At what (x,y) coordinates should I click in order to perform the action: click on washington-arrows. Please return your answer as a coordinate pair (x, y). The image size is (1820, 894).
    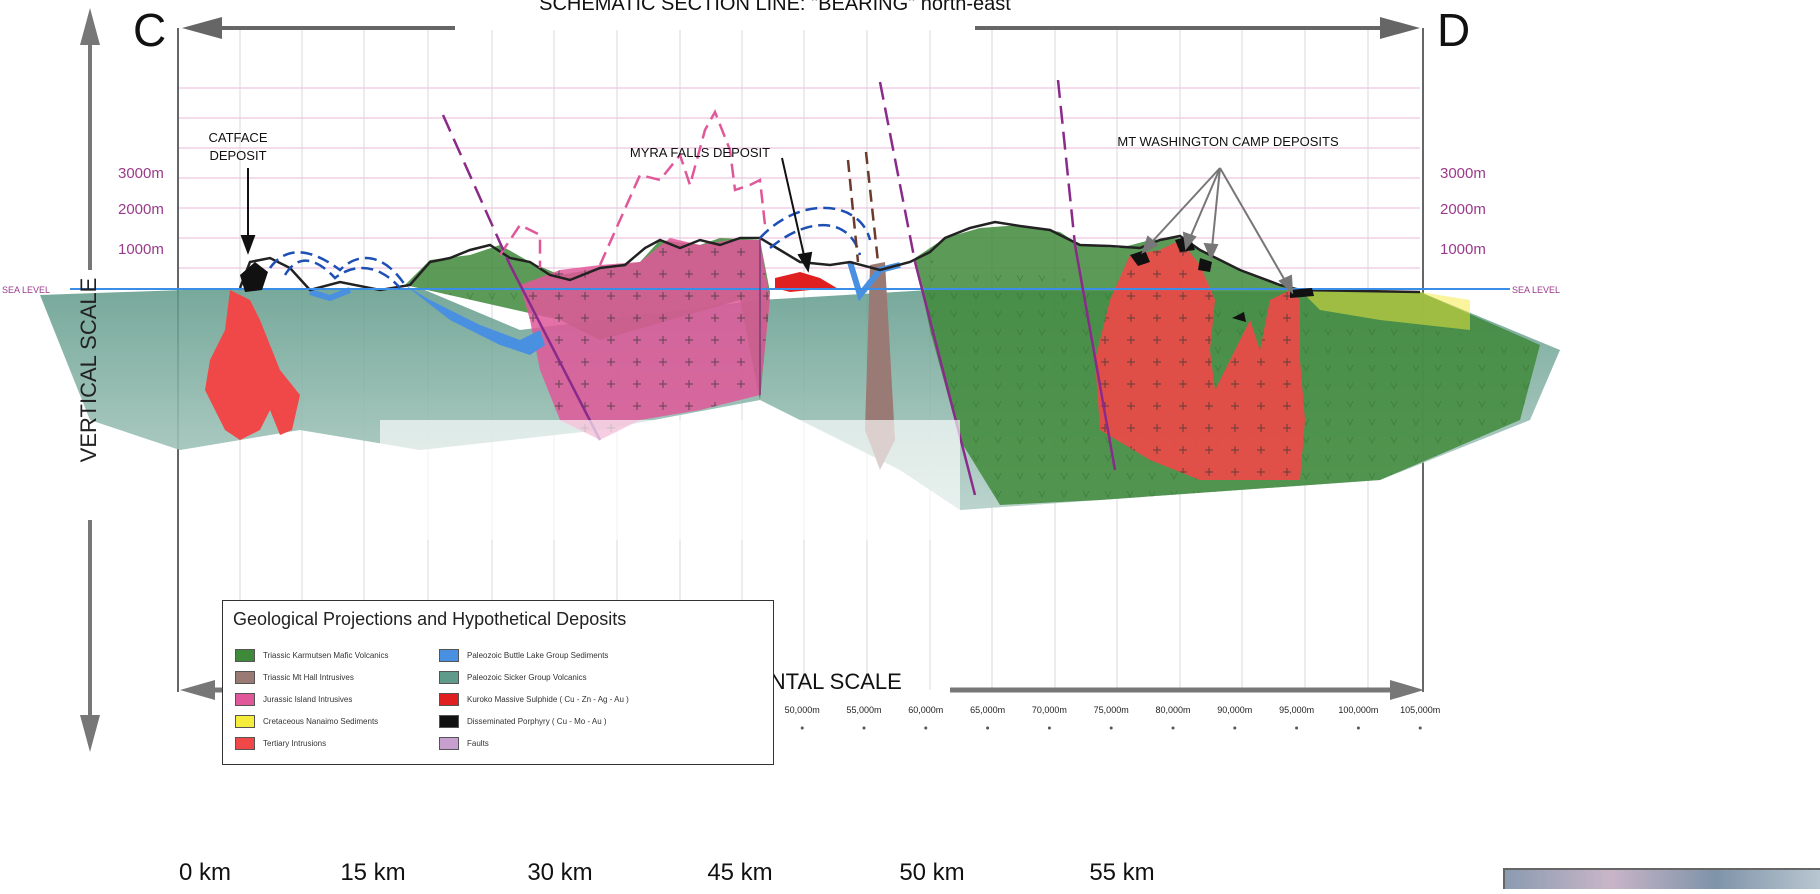
    Looking at the image, I should click on (1217, 231).